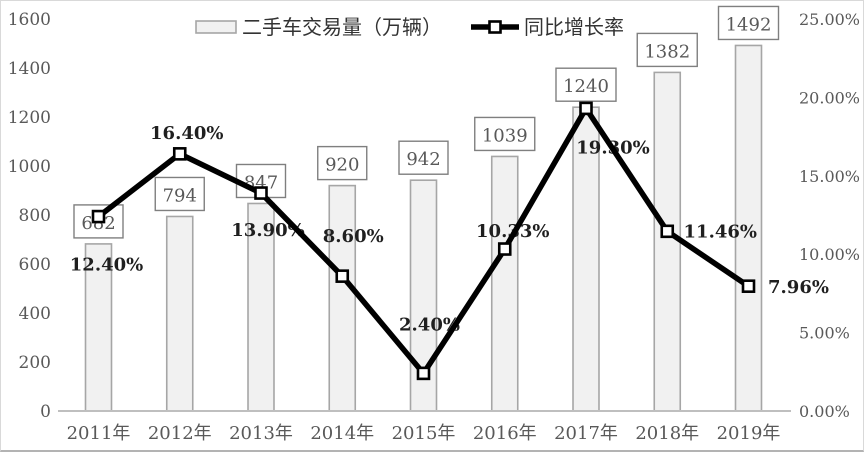  What do you see at coordinates (667, 241) in the screenshot?
I see `bar-2018年` at bounding box center [667, 241].